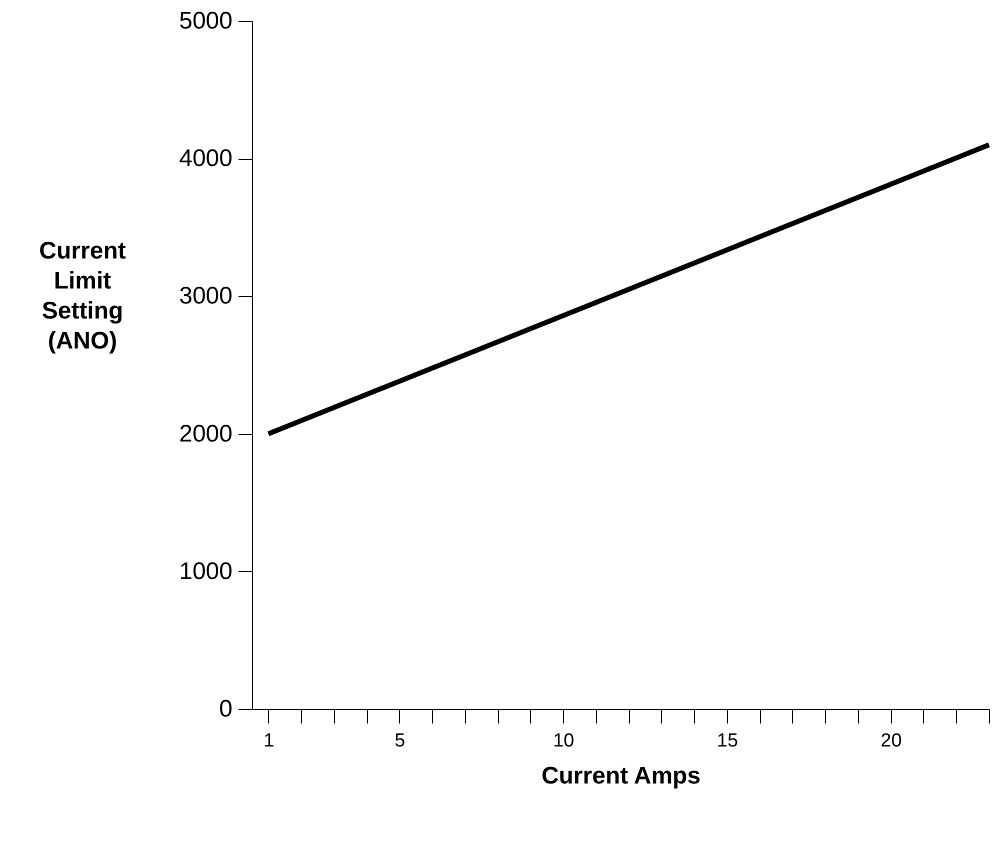 Image resolution: width=997 pixels, height=841 pixels. What do you see at coordinates (205, 571) in the screenshot?
I see `y-tick-label: 1000` at bounding box center [205, 571].